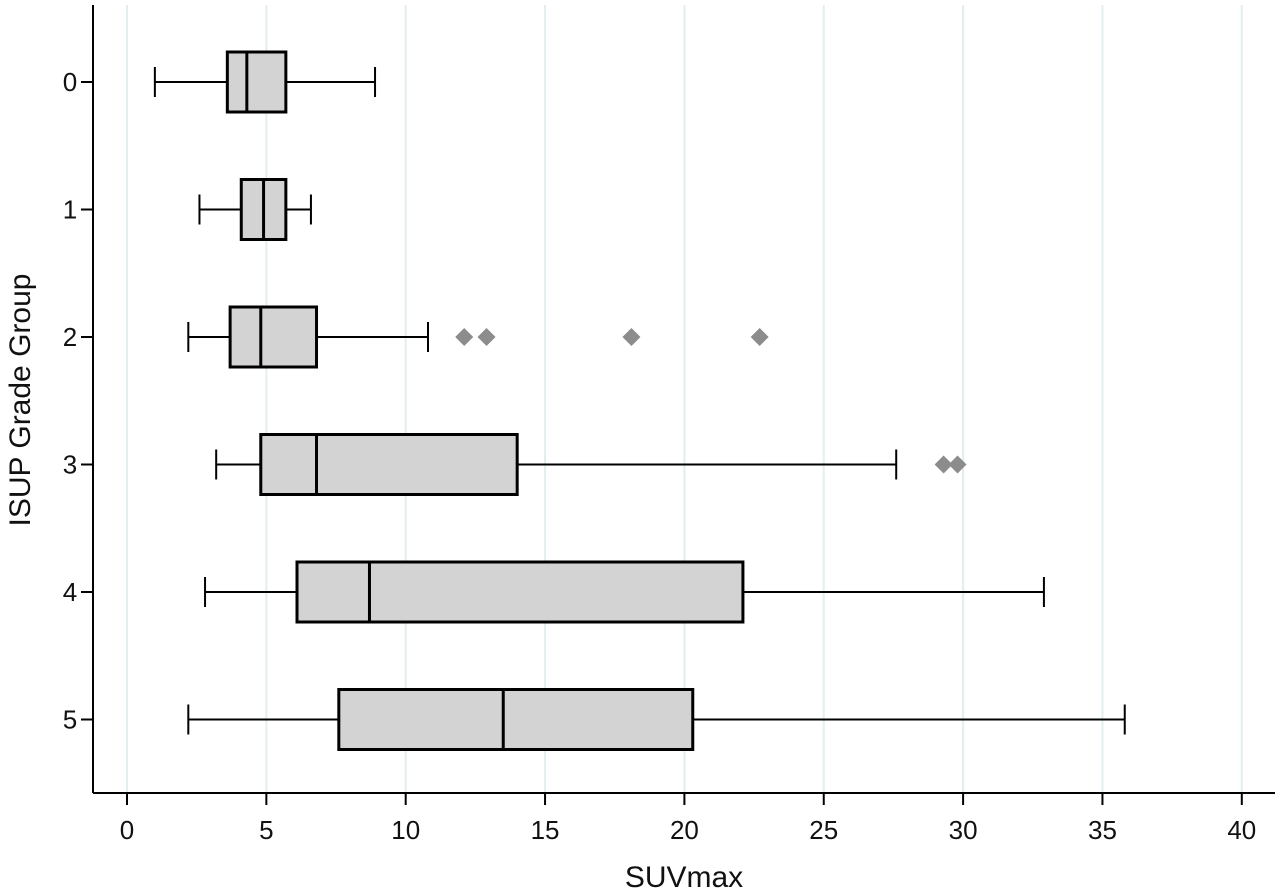 This screenshot has width=1280, height=893. I want to click on y-tick-label: 4, so click(70, 592).